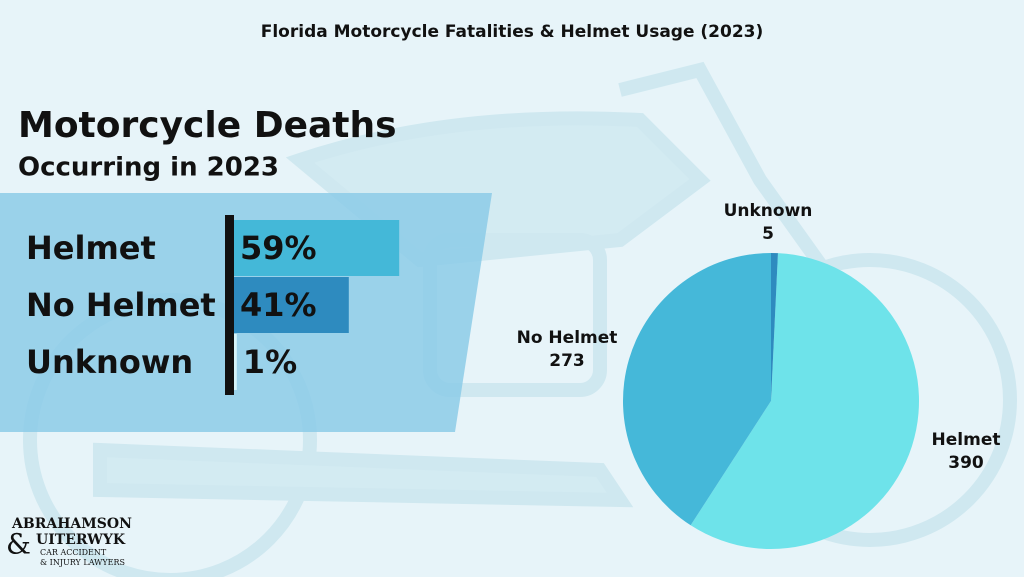  Describe the element at coordinates (73, 552) in the screenshot. I see `logo-line: CAR ACCIDENT` at that location.